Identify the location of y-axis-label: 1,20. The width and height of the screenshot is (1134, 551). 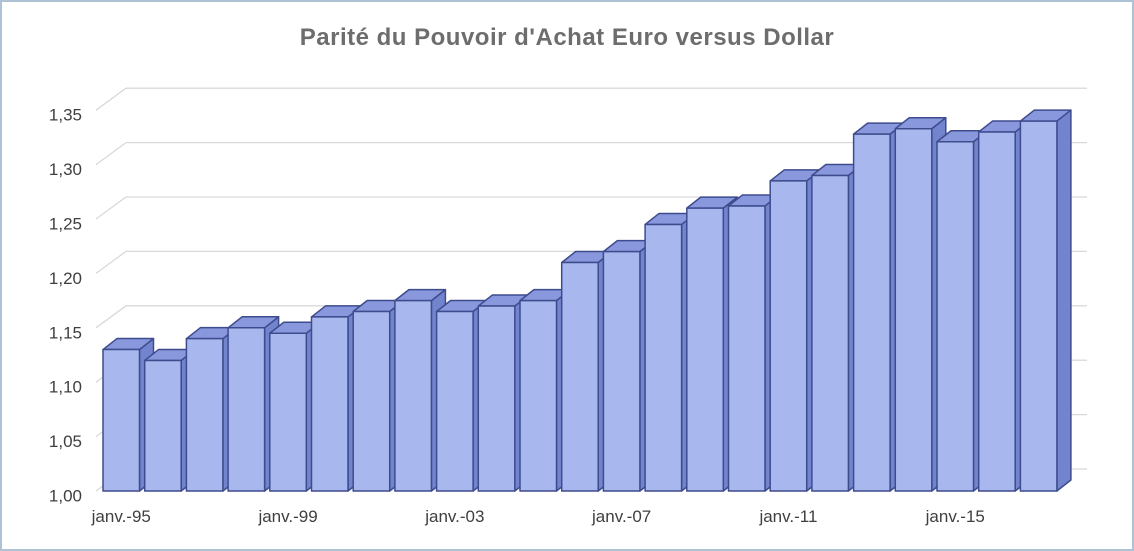
(65, 278).